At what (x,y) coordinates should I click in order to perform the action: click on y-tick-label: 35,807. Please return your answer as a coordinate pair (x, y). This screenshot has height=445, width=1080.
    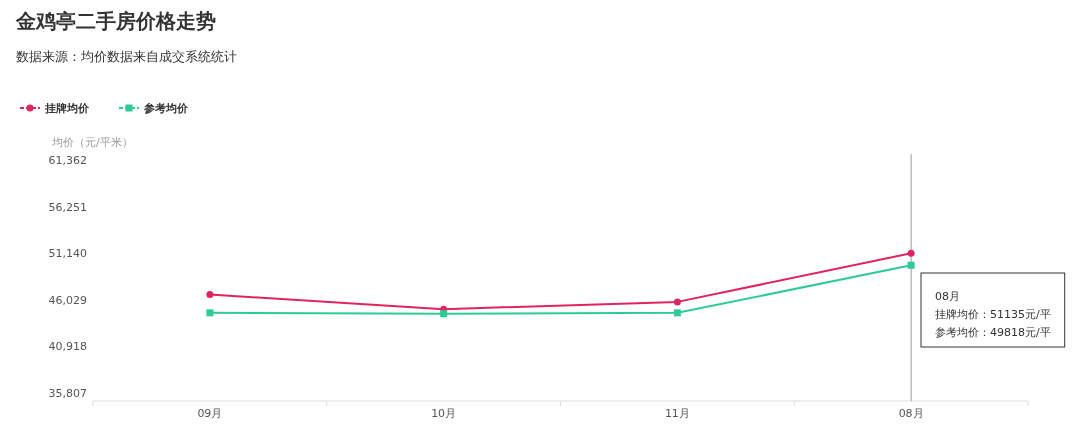
    Looking at the image, I should click on (67, 393).